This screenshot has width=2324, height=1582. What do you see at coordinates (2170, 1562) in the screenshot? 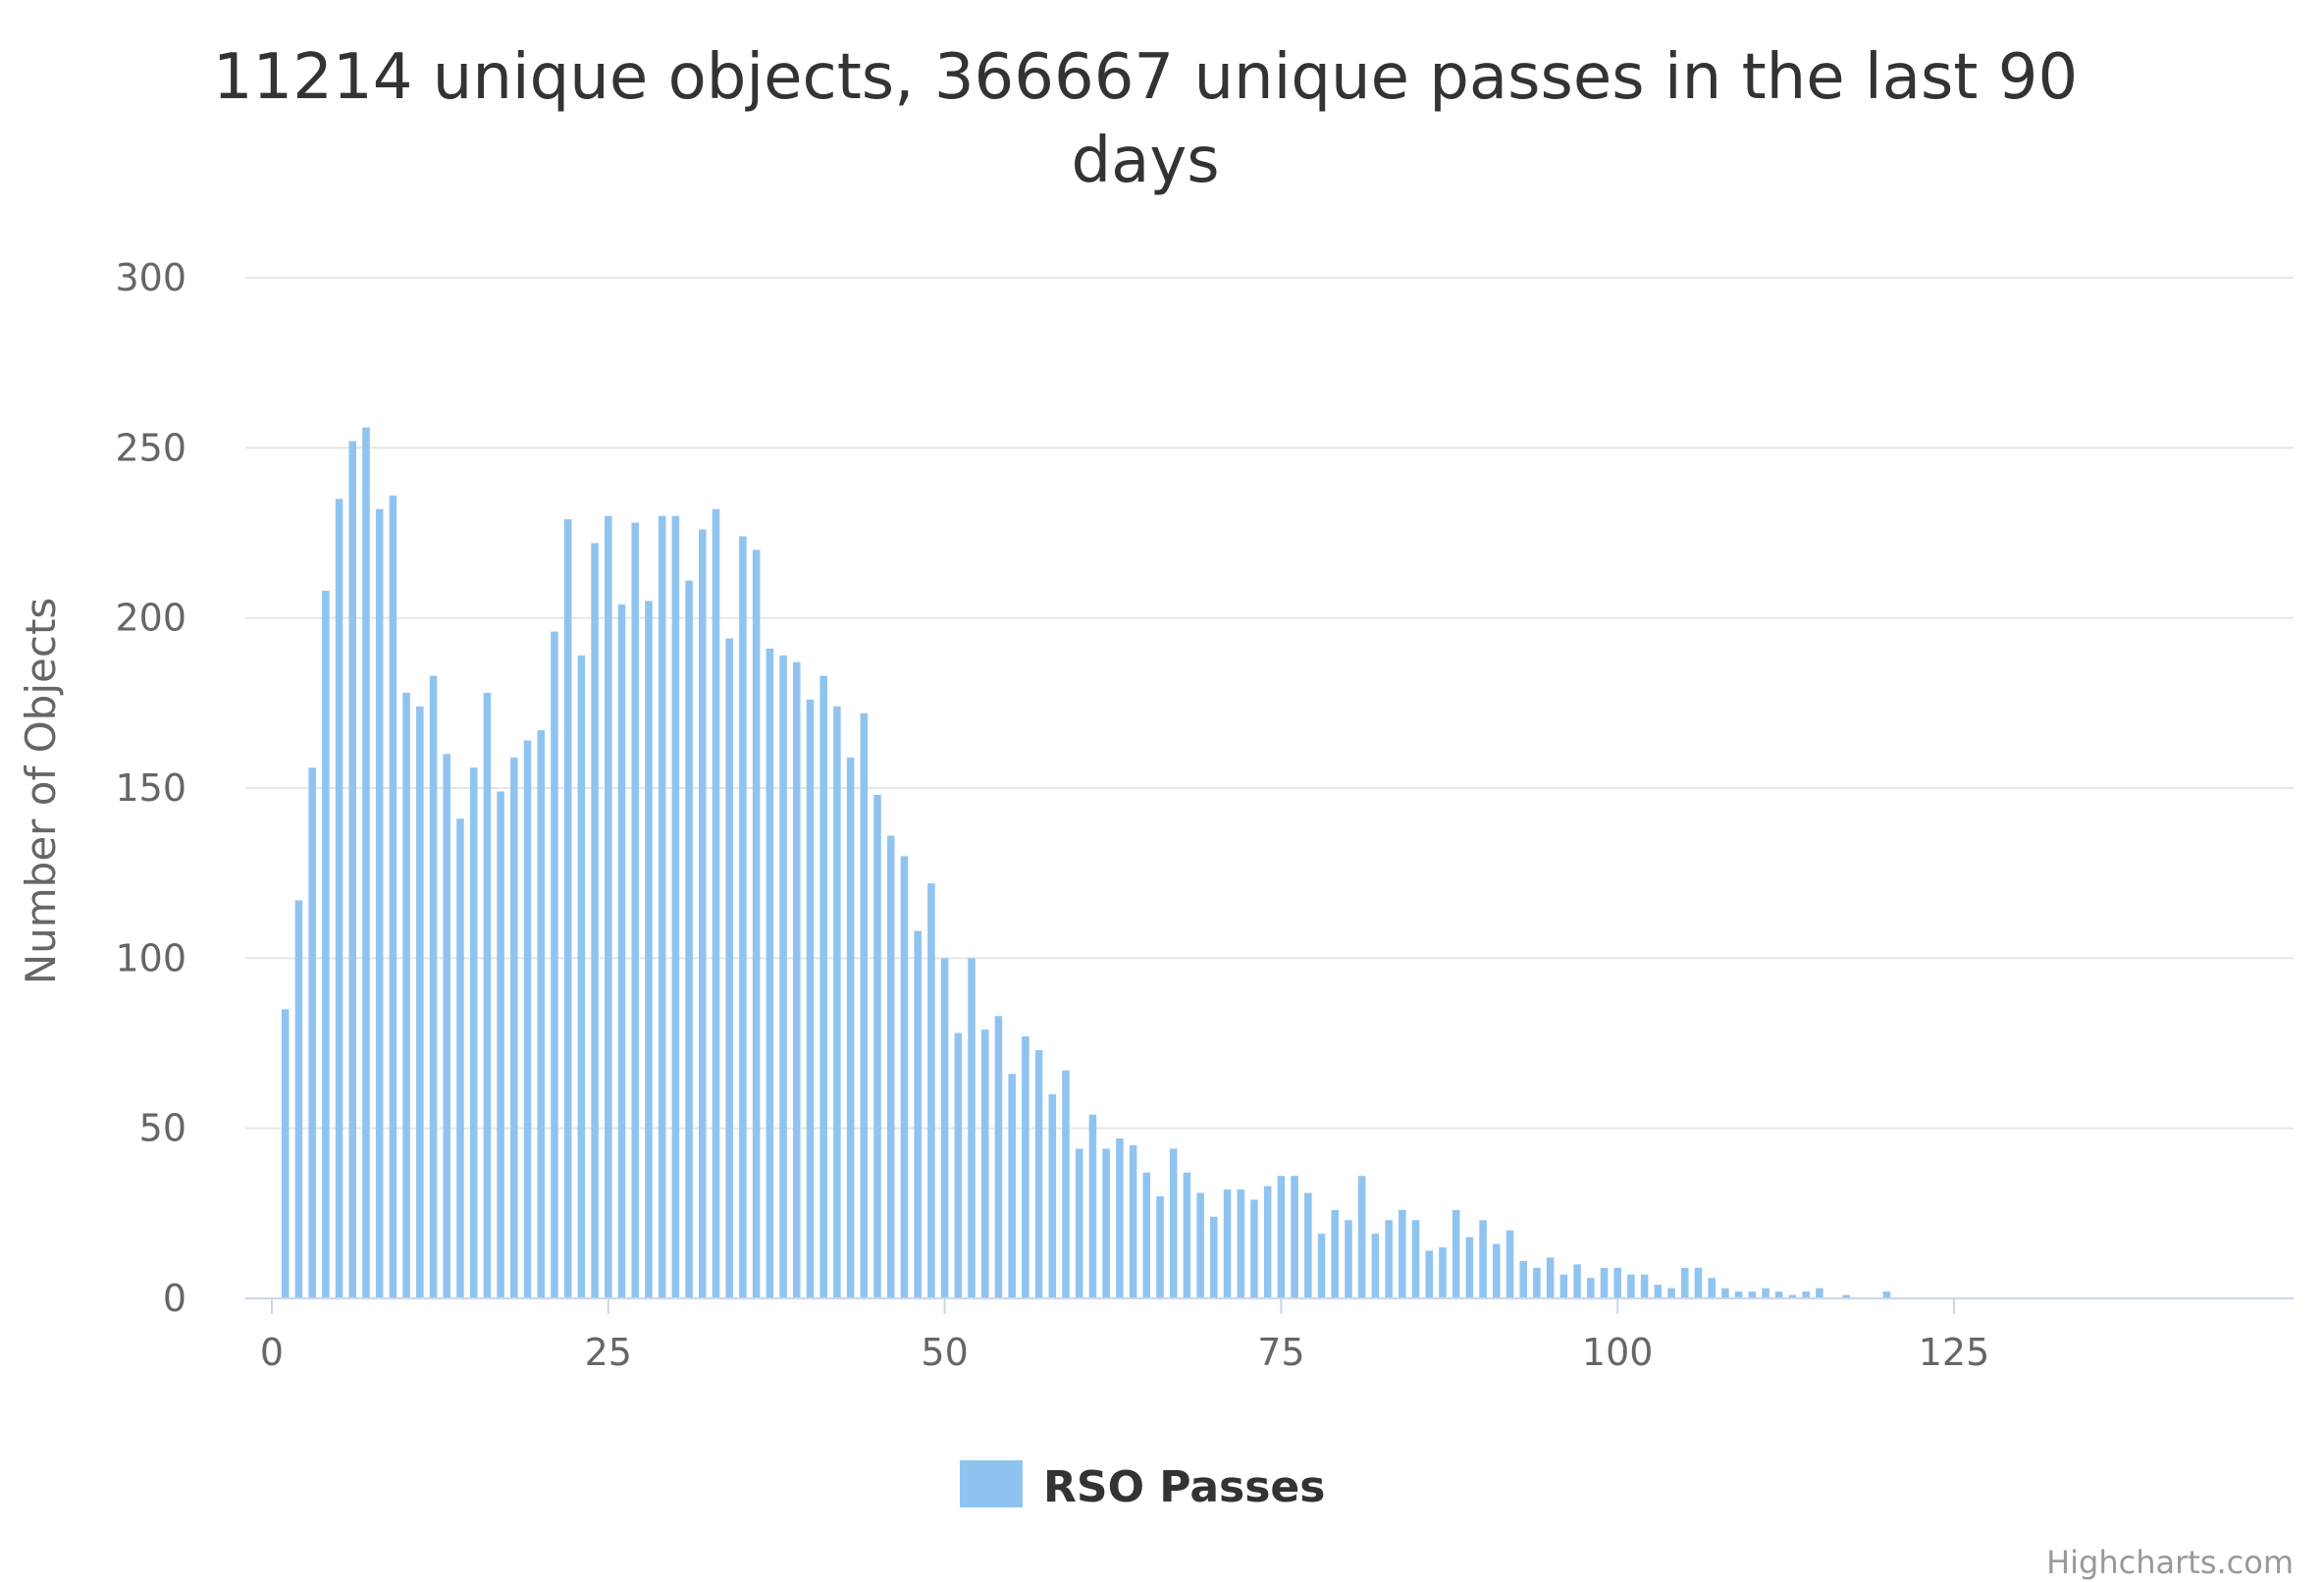
I see `credits-link: Highcharts.com` at bounding box center [2170, 1562].